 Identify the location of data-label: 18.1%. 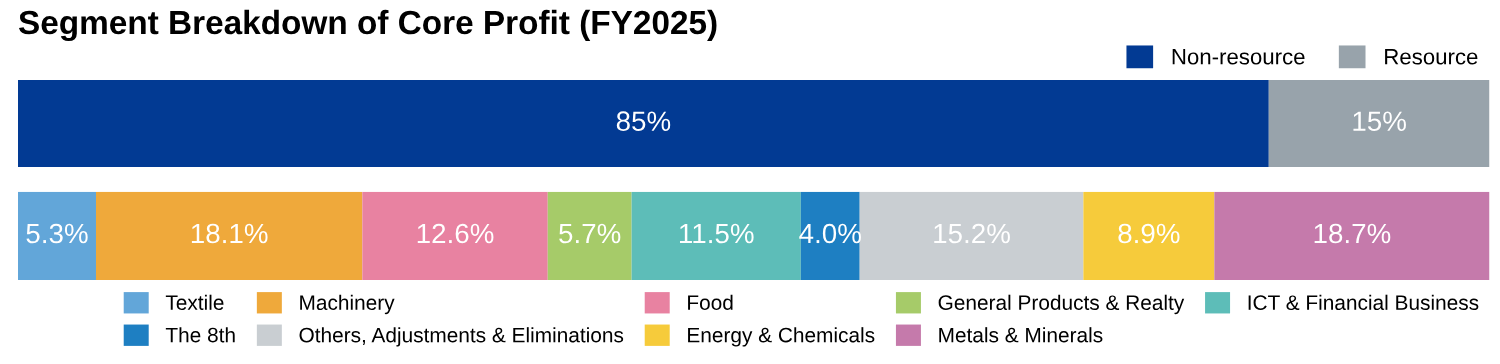
(229, 233).